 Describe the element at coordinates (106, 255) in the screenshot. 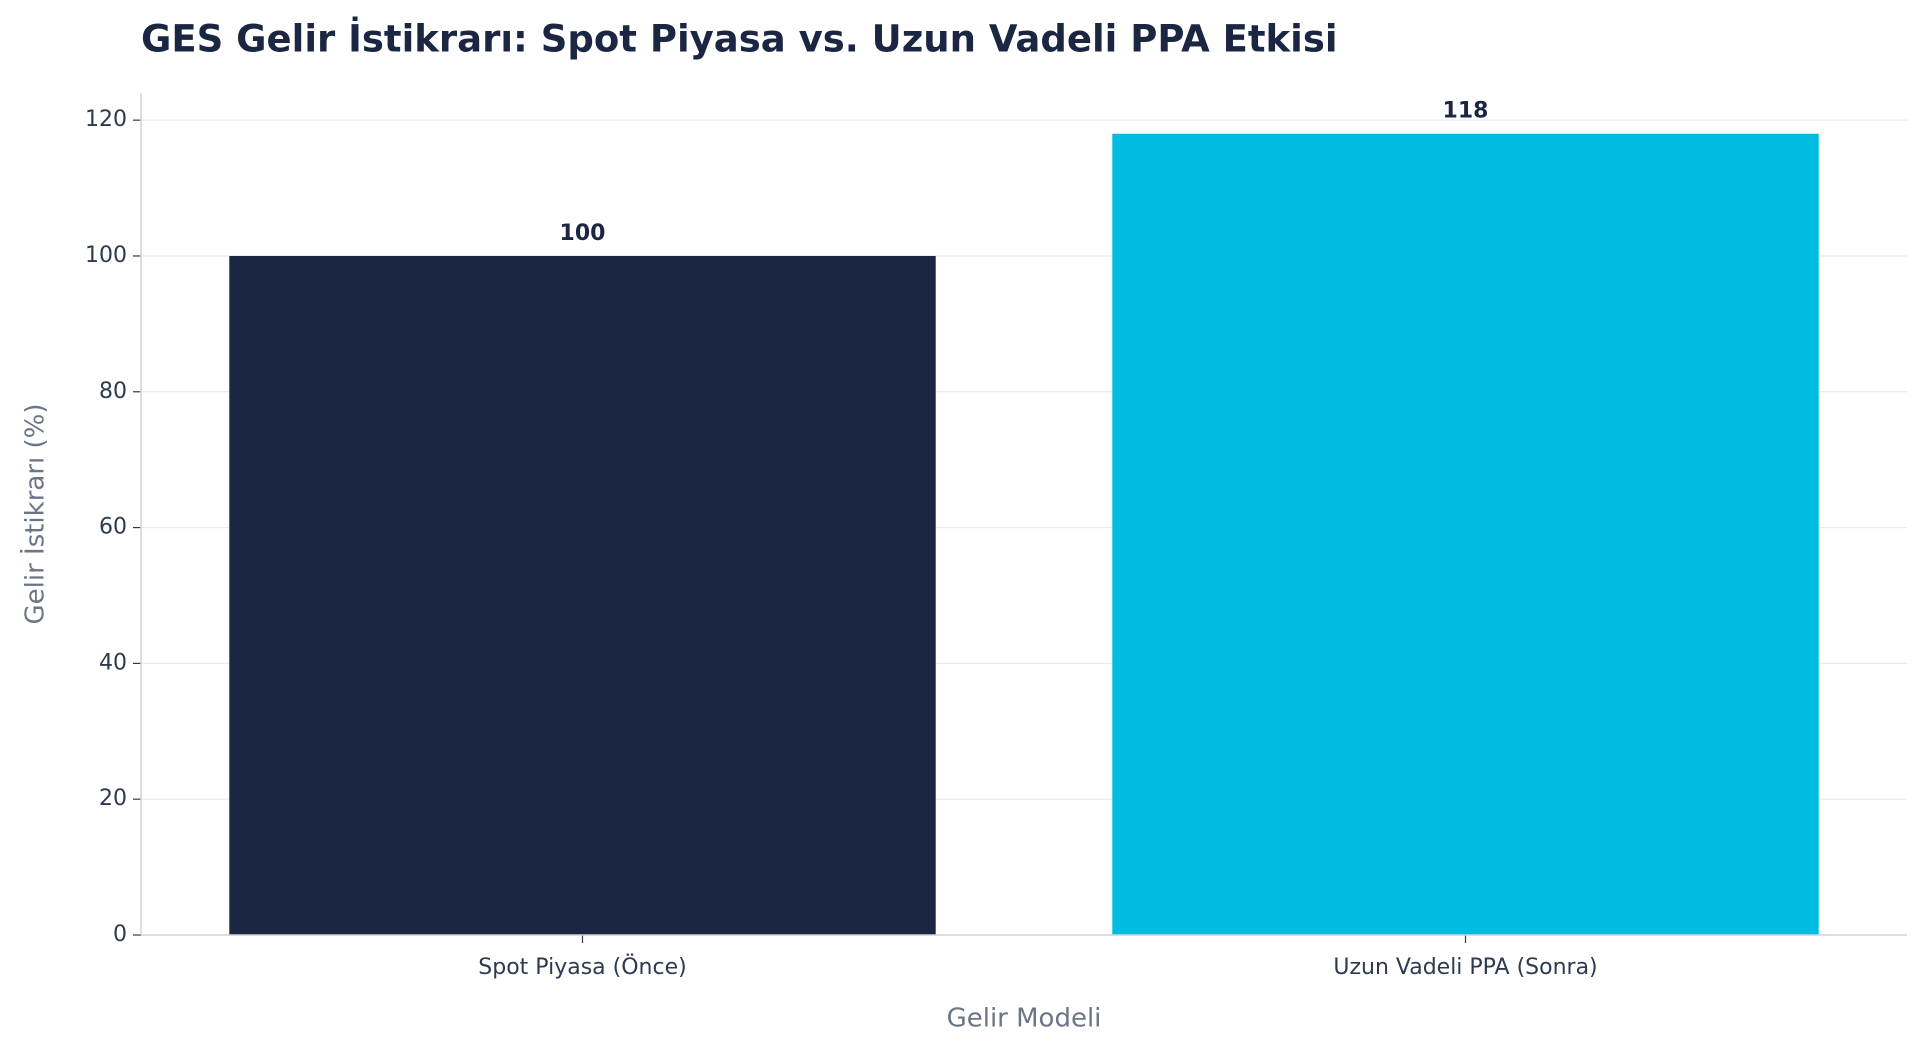

I see `y-tick-label: 100` at that location.